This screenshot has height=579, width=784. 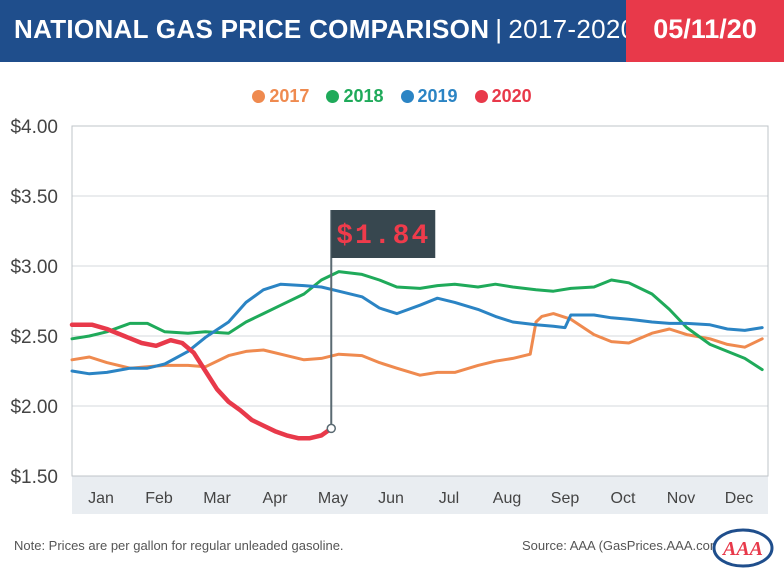 I want to click on legend-item-2020: 2020, so click(x=503, y=96).